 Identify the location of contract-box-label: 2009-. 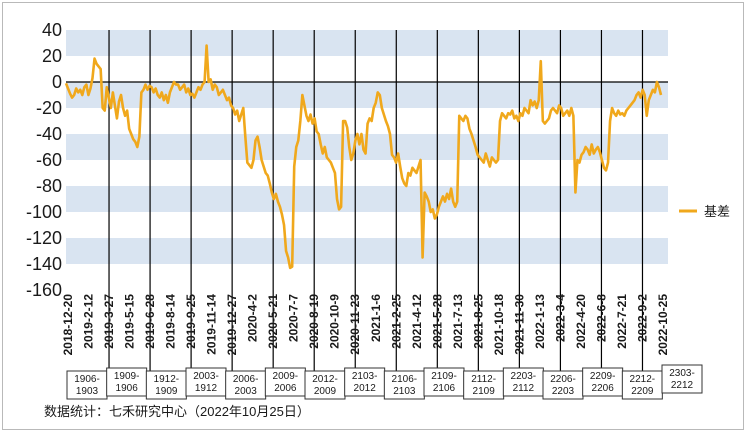
(286, 376).